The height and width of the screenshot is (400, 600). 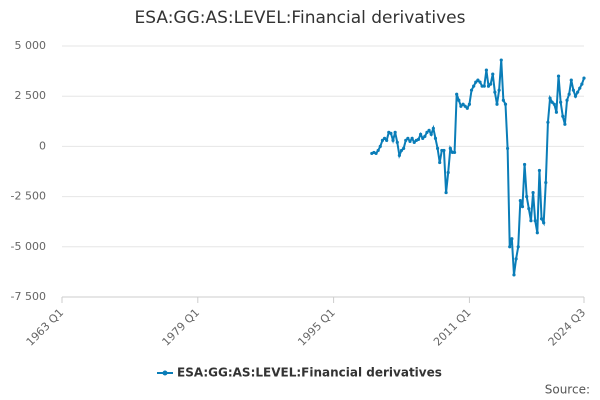 I want to click on y-tick-label: -7 500, so click(x=28, y=296).